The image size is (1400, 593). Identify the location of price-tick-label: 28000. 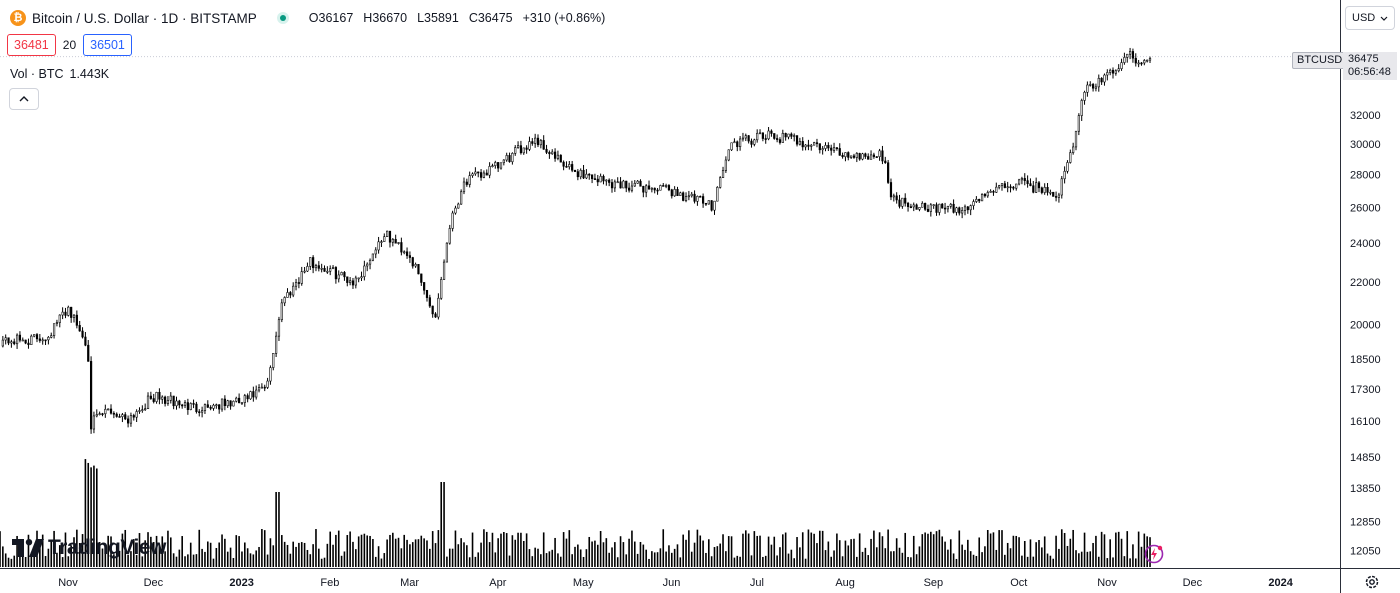
(1365, 176).